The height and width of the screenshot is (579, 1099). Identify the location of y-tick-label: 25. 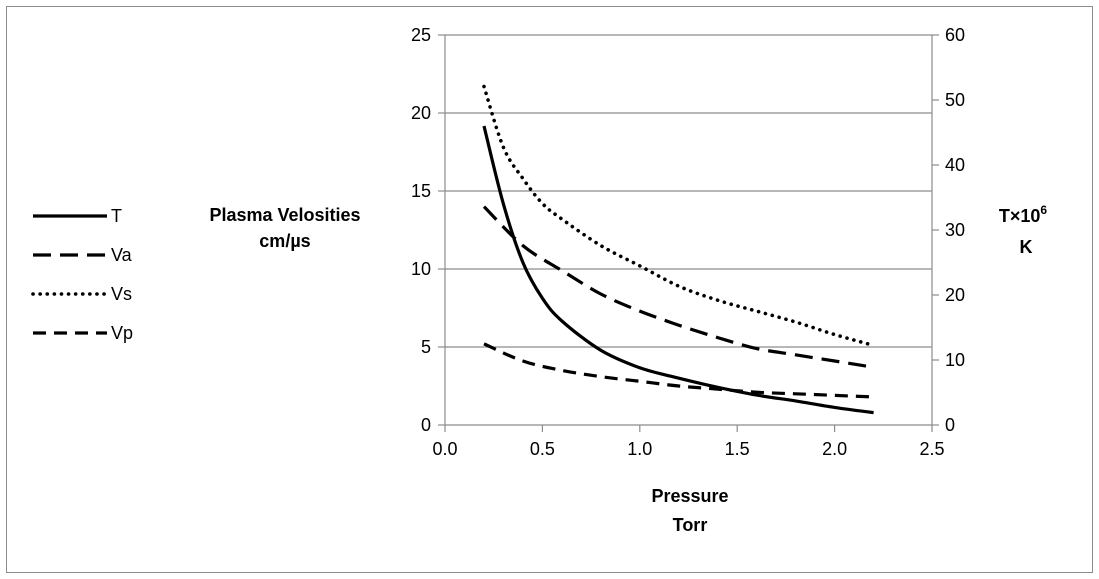
(421, 35).